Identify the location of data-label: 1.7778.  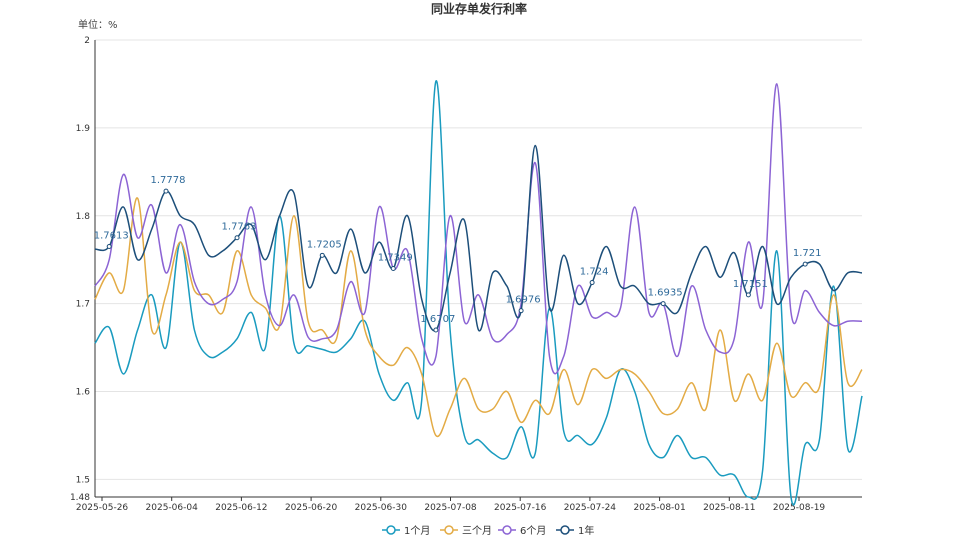
(168, 180).